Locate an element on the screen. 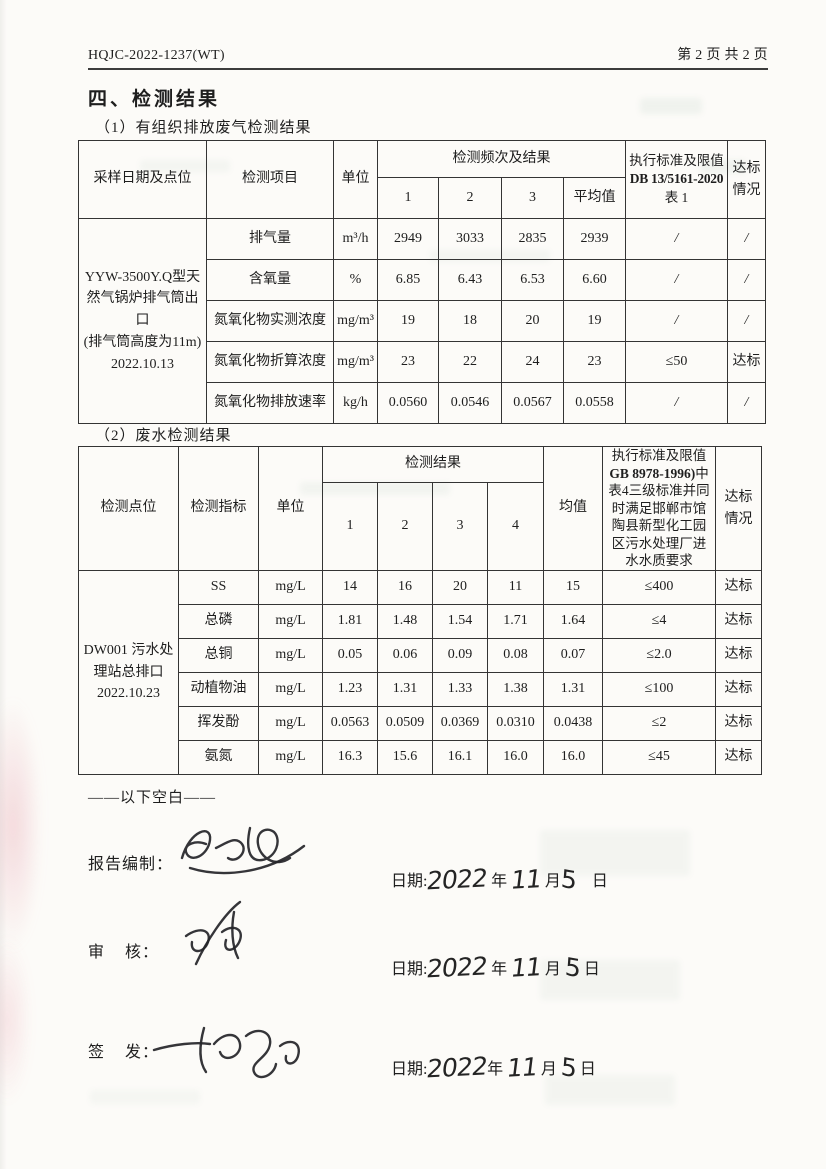 The height and width of the screenshot is (1169, 826). limit-cell: ≤100 is located at coordinates (659, 689).